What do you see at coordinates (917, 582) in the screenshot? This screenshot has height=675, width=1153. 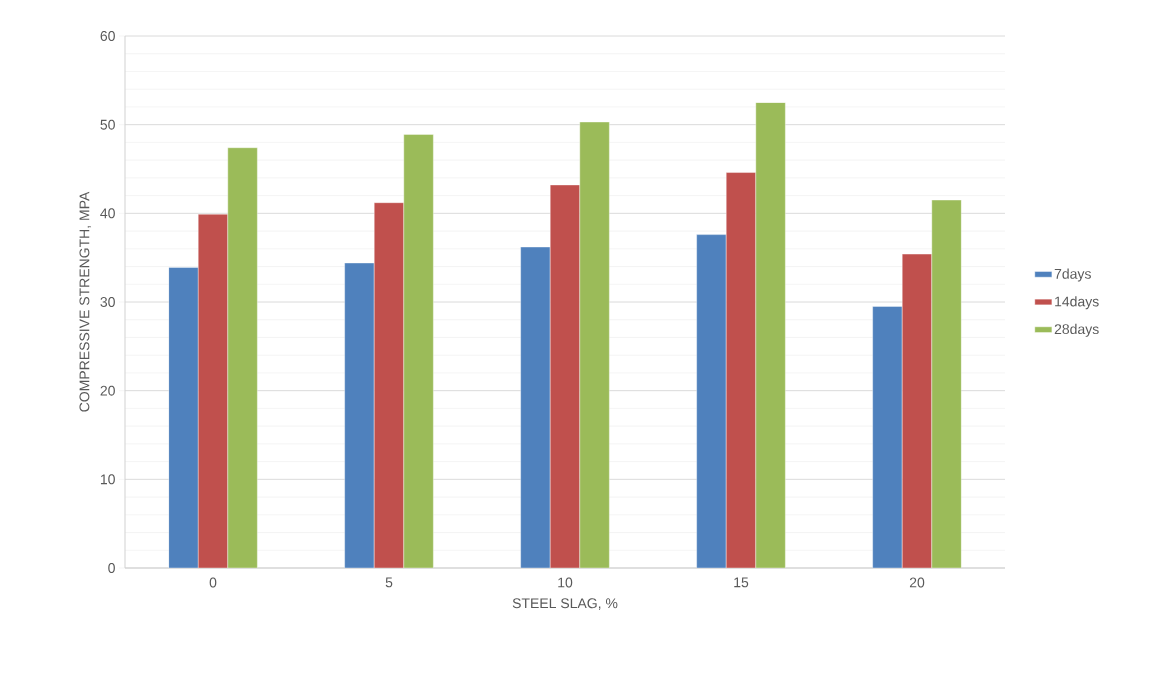 I see `x-tick-label: 20` at bounding box center [917, 582].